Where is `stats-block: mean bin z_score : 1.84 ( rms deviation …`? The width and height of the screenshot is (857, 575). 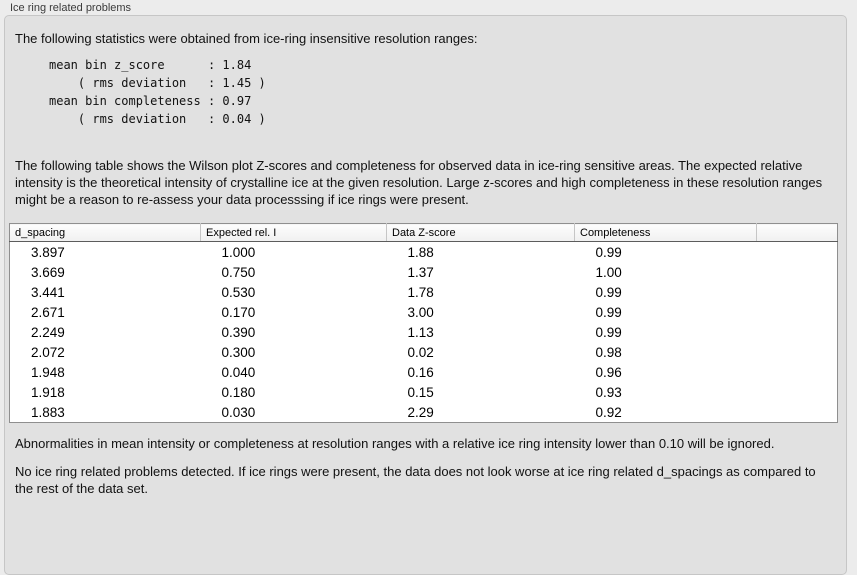
stats-block: mean bin z_score : 1.84 ( rms deviation … is located at coordinates (442, 92).